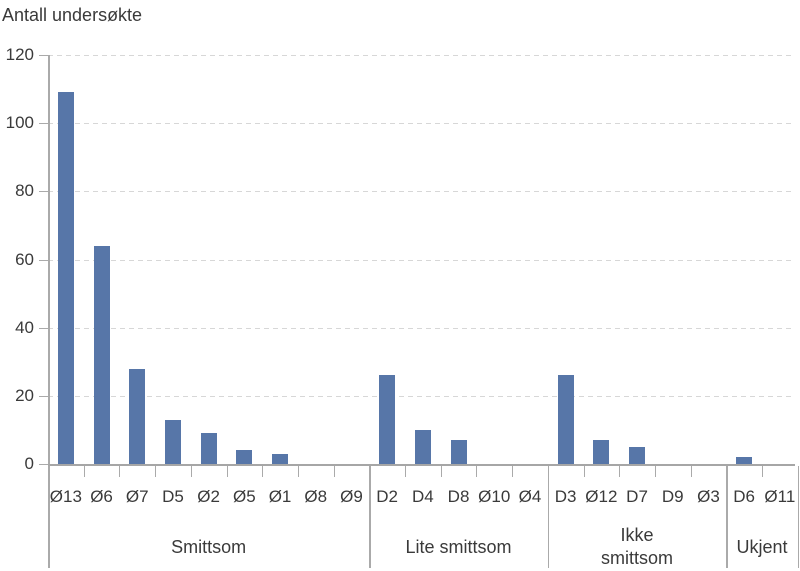 This screenshot has height=571, width=800. I want to click on category-label: Ø9, so click(351, 496).